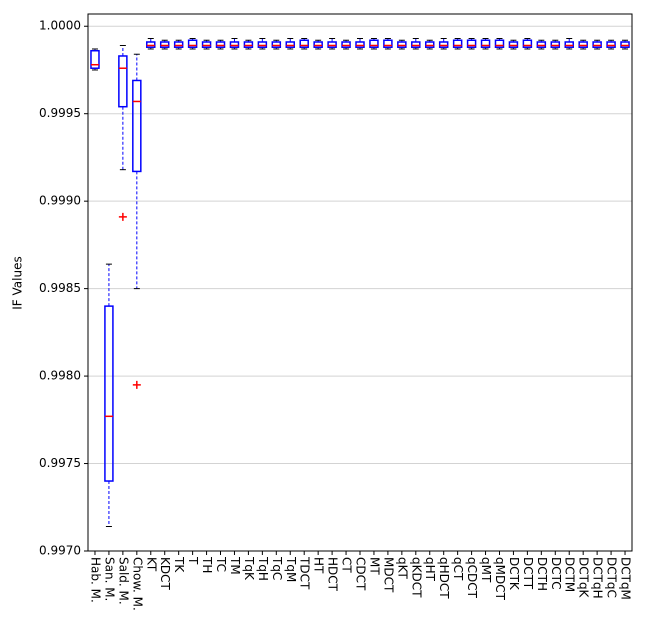  Describe the element at coordinates (207, 564) in the screenshot. I see `x-tick-label: TH` at that location.